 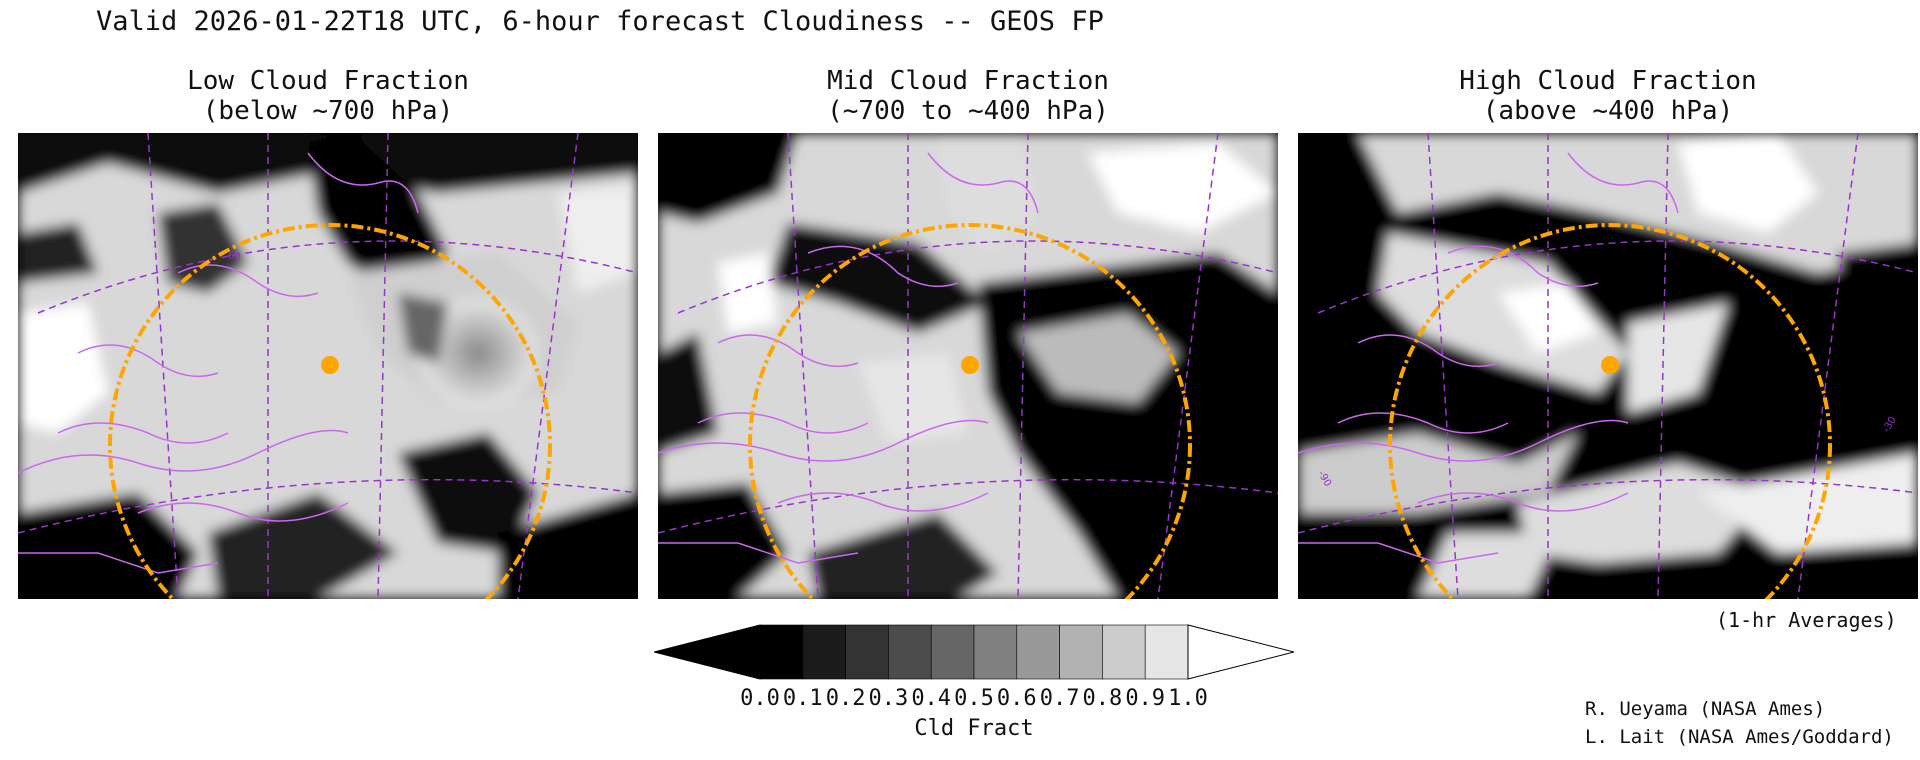 What do you see at coordinates (707, 652) in the screenshot?
I see `colorbar-under-arrow` at bounding box center [707, 652].